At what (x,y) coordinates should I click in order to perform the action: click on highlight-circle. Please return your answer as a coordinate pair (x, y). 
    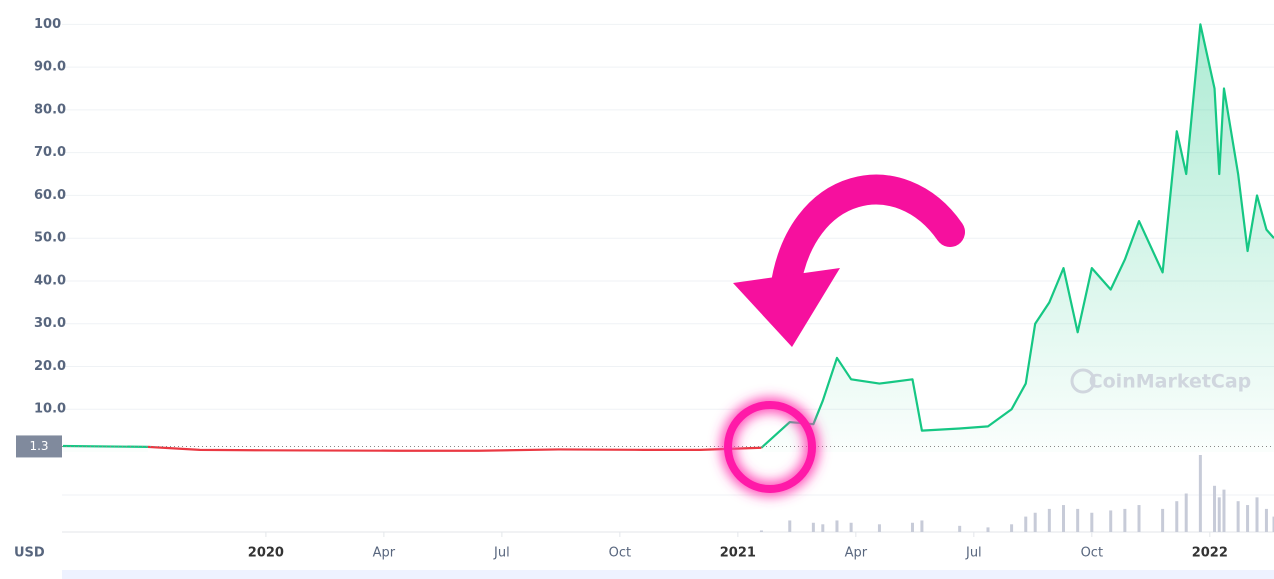
    Looking at the image, I should click on (770, 447).